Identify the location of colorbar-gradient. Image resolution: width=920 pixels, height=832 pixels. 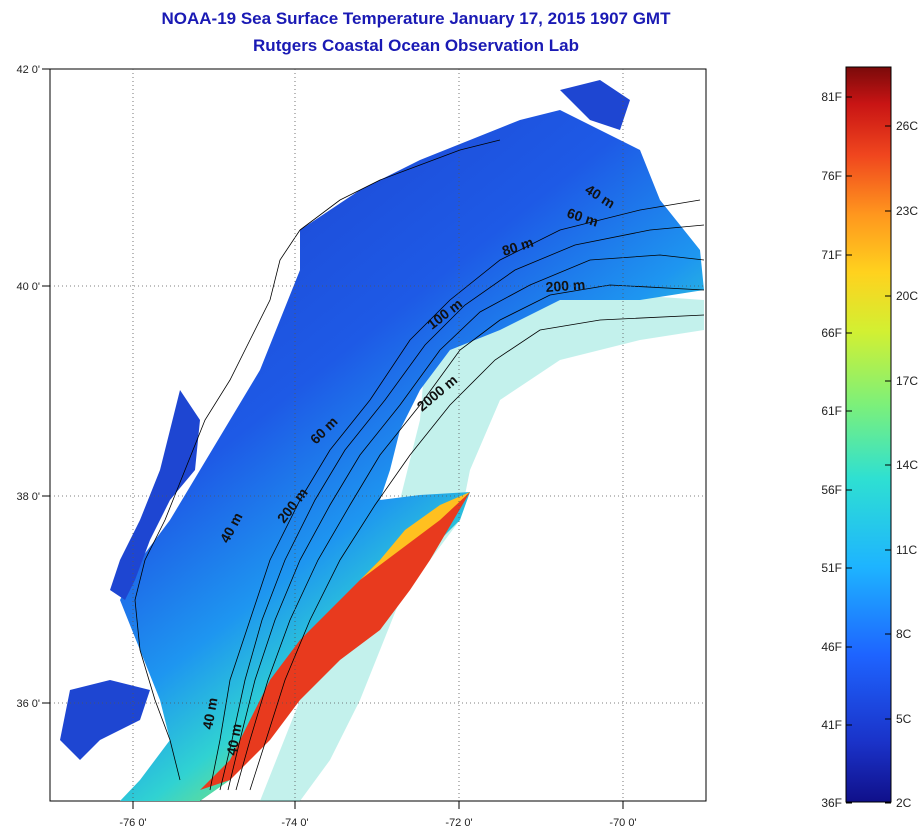
(868, 434).